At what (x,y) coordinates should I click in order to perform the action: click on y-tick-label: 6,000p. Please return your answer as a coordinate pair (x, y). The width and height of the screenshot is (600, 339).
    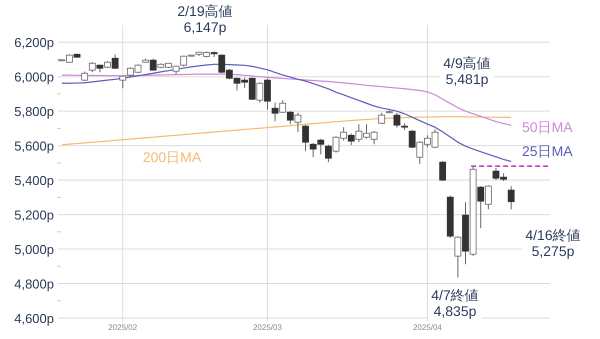
    Looking at the image, I should click on (34, 77).